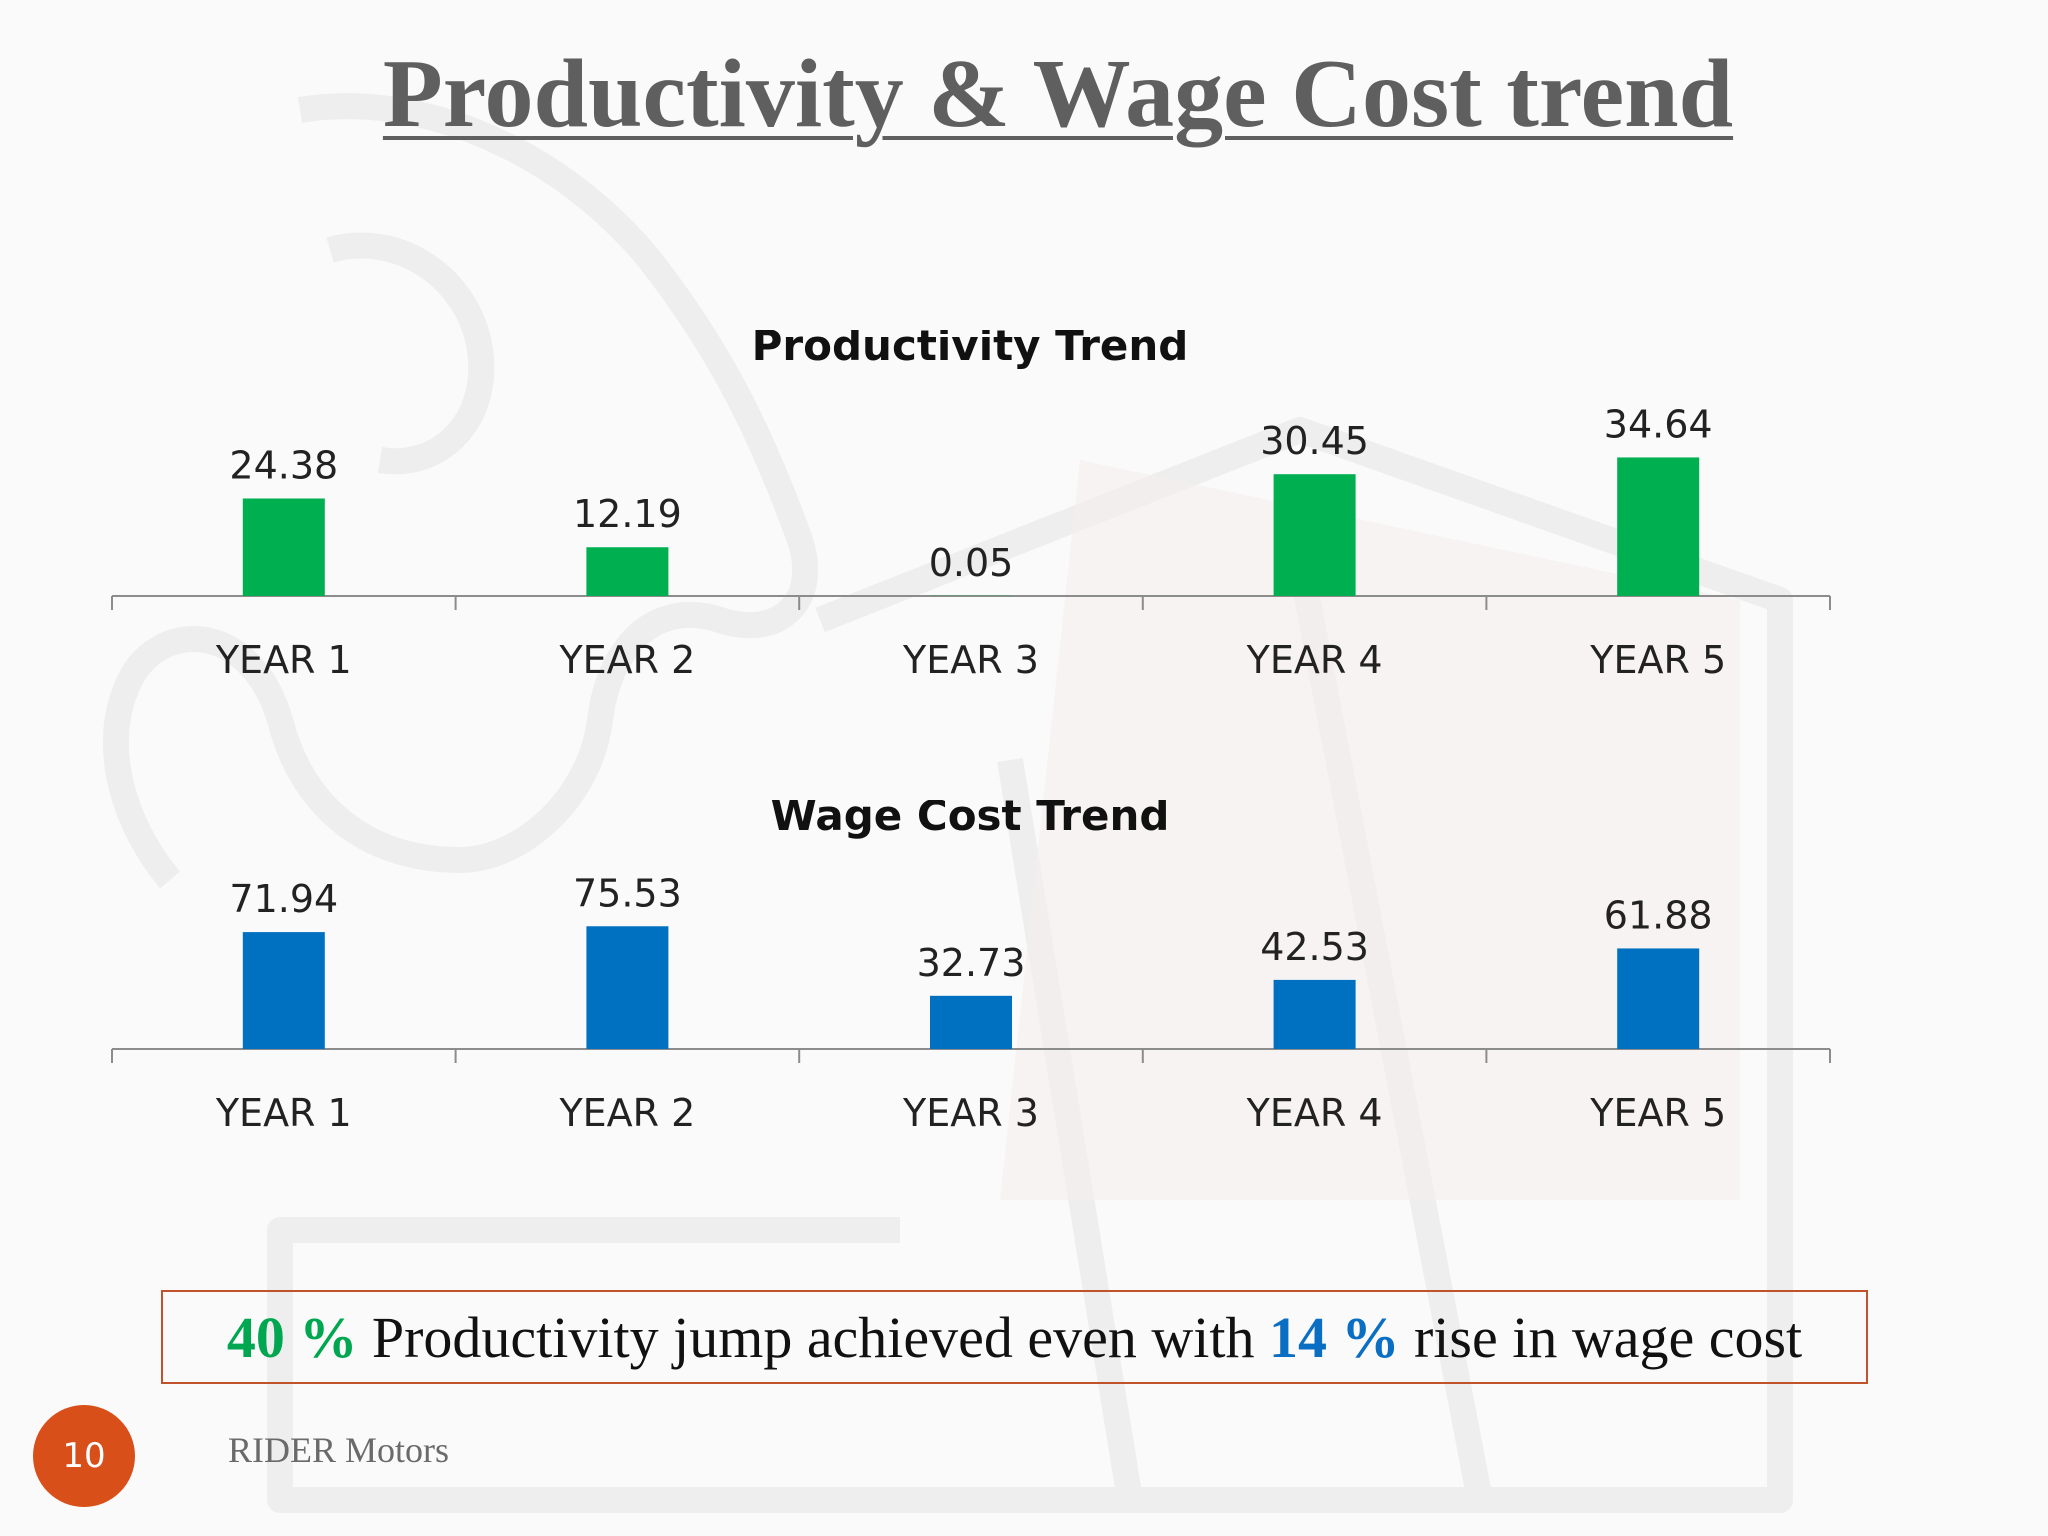 The image size is (2048, 1536). What do you see at coordinates (970, 820) in the screenshot?
I see `chart-title: Wage Cost Trend` at bounding box center [970, 820].